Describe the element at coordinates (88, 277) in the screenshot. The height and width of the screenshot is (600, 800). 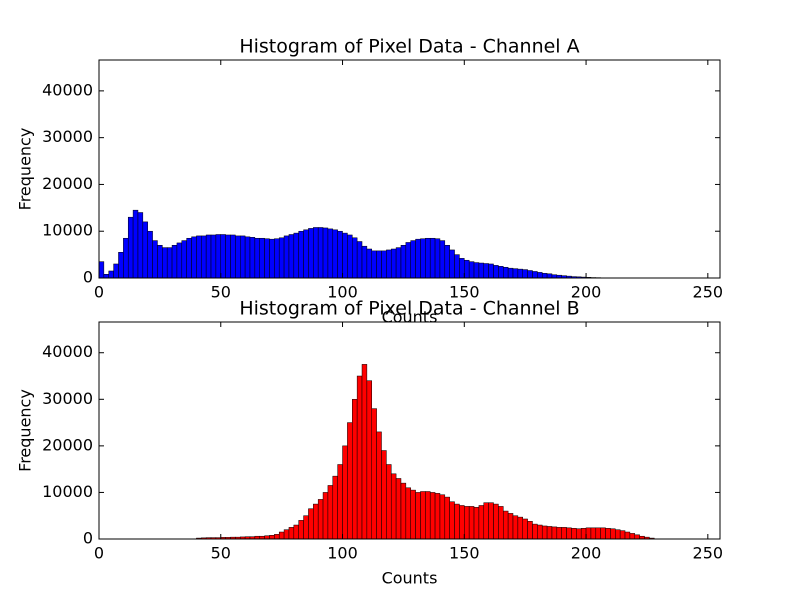
I see `y-tick-label: 0` at that location.